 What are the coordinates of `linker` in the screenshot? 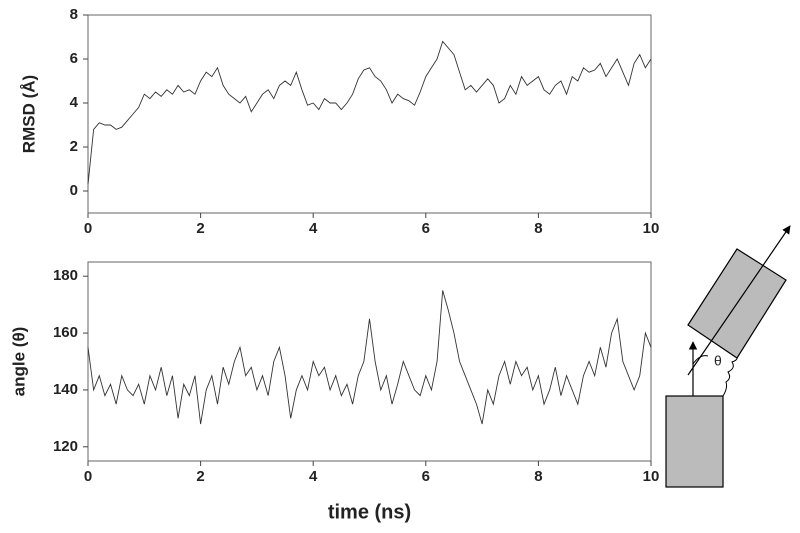 It's located at (730, 376).